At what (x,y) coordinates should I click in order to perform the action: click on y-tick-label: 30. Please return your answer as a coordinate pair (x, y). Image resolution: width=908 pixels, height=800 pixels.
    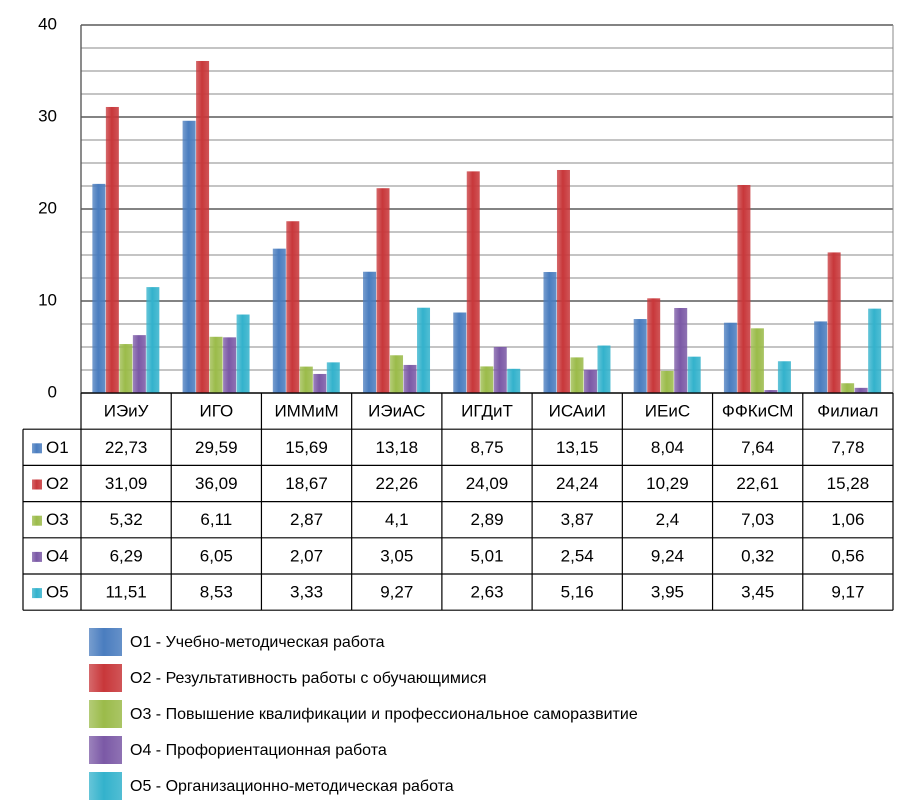
    Looking at the image, I should click on (47, 115).